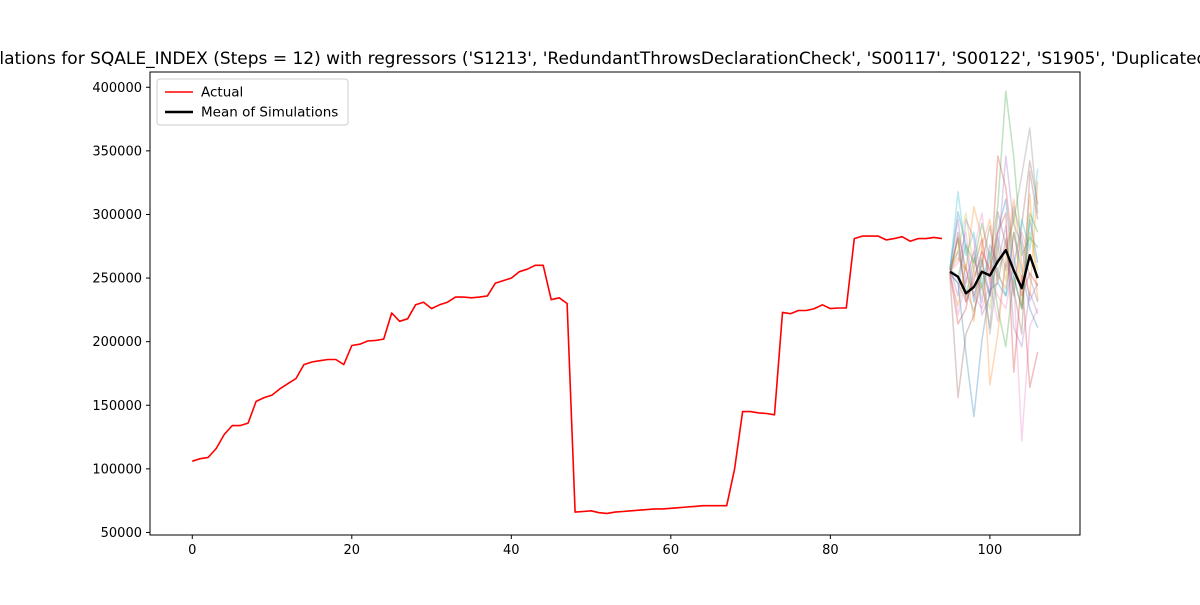  Describe the element at coordinates (117, 469) in the screenshot. I see `y-tick-label: 100000` at that location.